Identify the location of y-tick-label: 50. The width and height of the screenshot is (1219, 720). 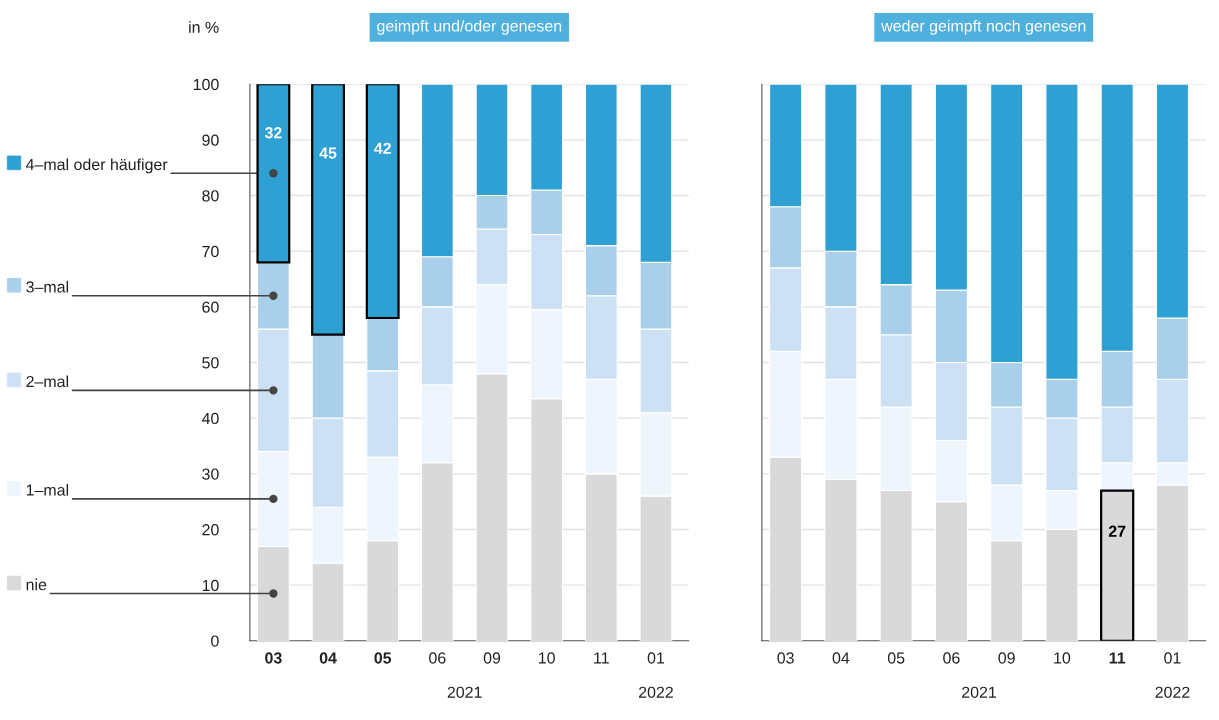
(210, 363).